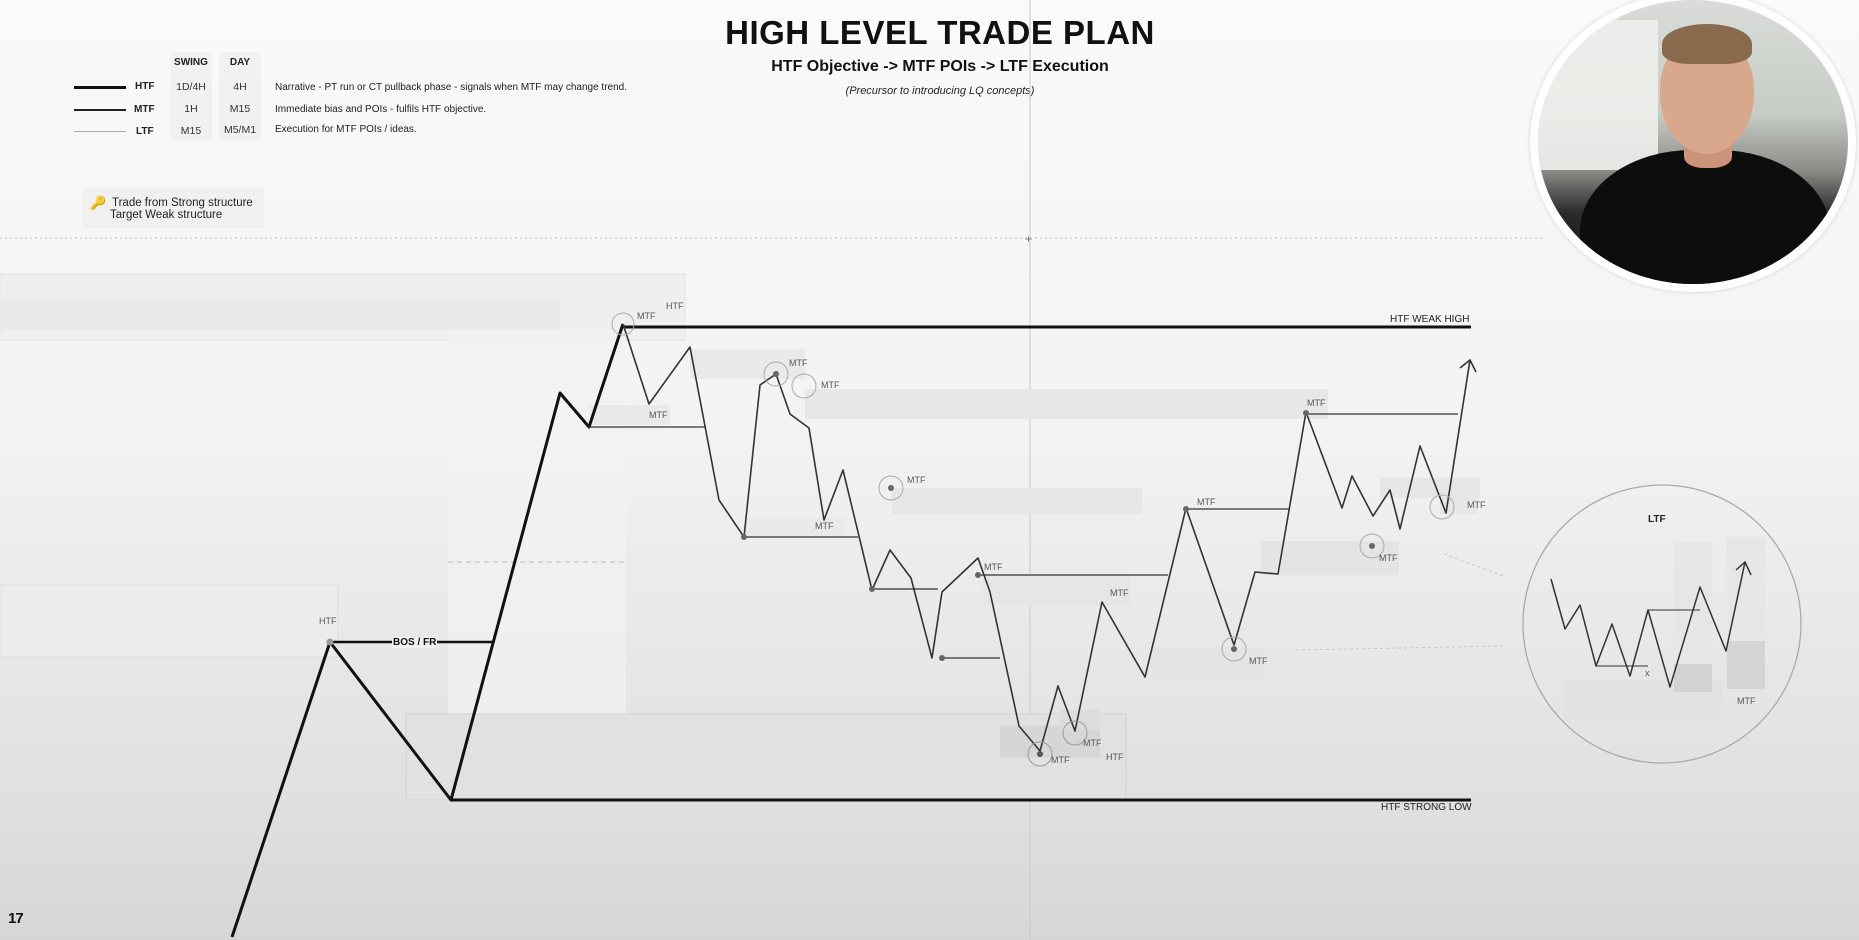 This screenshot has width=1859, height=940. Describe the element at coordinates (940, 91) in the screenshot. I see `page-note: (Precursor to introducing LQ concepts)` at that location.